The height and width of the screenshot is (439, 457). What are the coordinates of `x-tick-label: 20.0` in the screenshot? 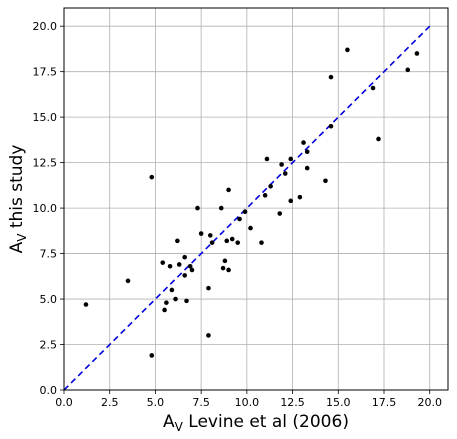 It's located at (429, 402).